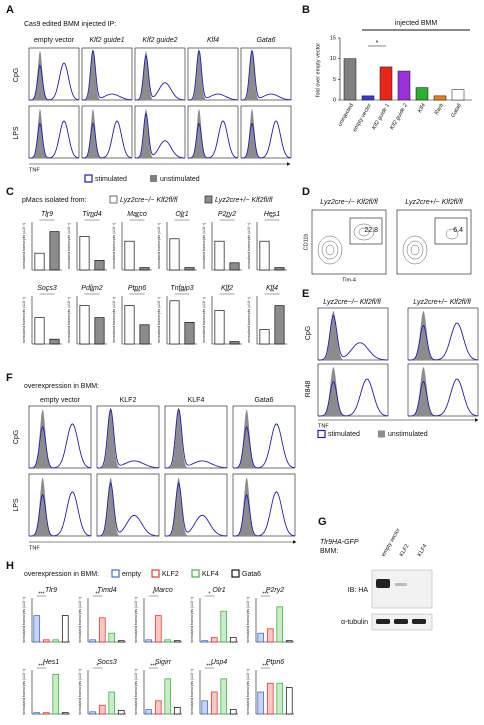 This screenshot has height=725, width=484. Describe the element at coordinates (308, 389) in the screenshot. I see `row-label: R848` at that location.